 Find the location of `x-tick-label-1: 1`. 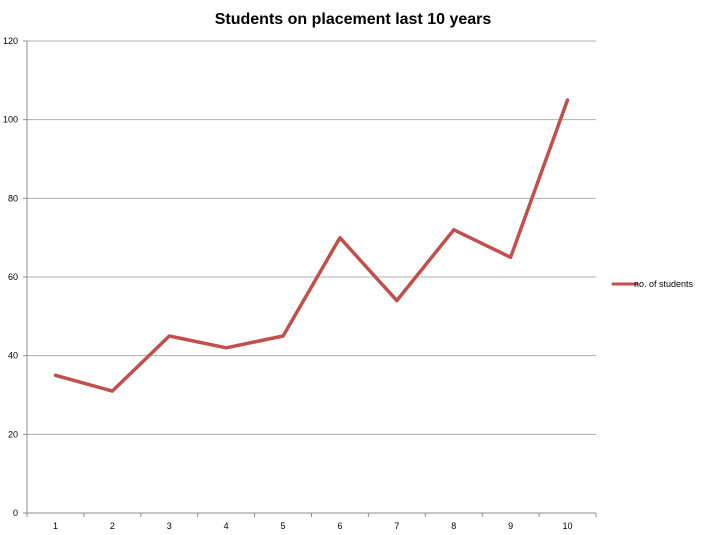

x-tick-label-1: 1 is located at coordinates (55, 526).